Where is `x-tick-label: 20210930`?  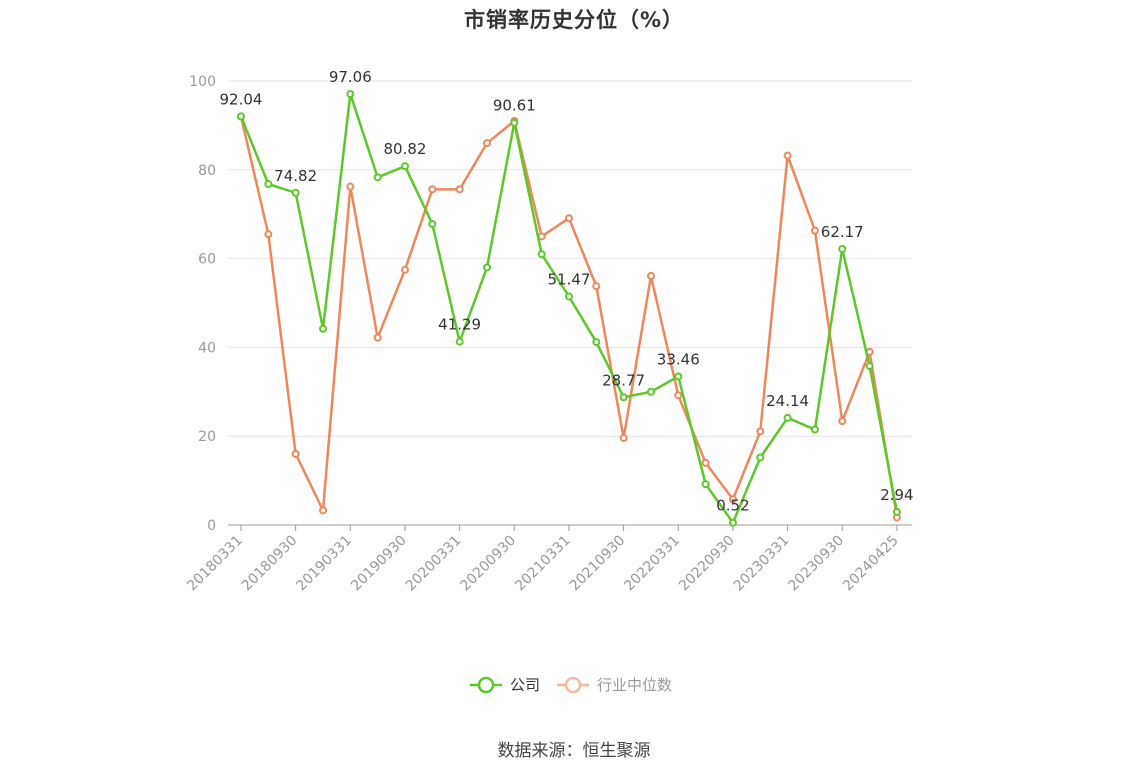 x-tick-label: 20210930 is located at coordinates (598, 564).